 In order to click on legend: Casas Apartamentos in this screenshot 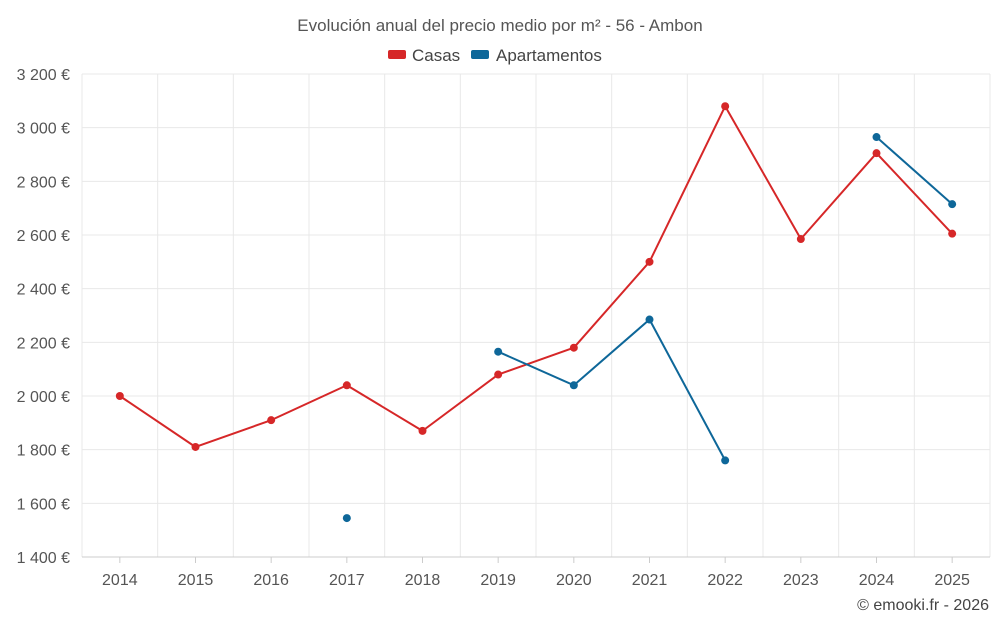, I will do `click(495, 55)`.